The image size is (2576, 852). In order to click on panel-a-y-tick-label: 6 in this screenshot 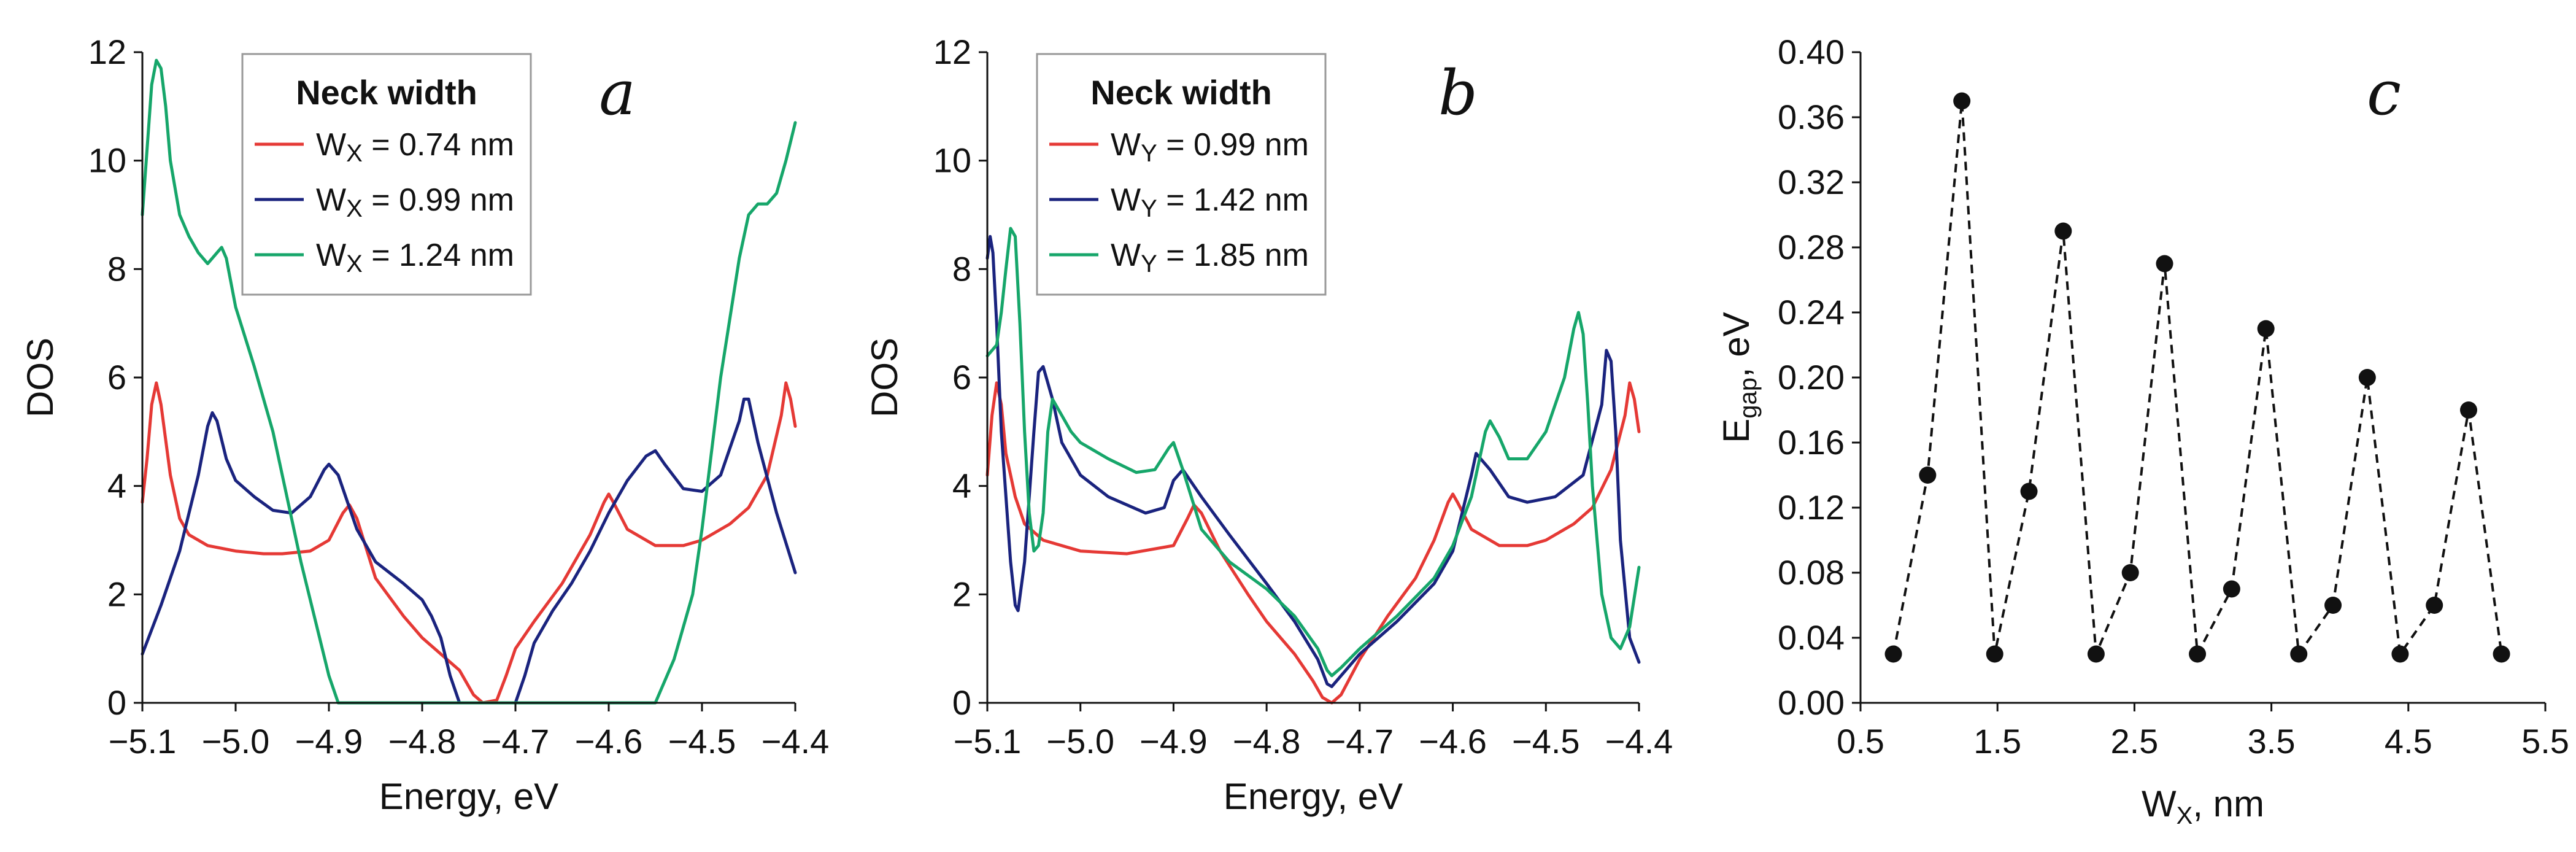, I will do `click(116, 377)`.